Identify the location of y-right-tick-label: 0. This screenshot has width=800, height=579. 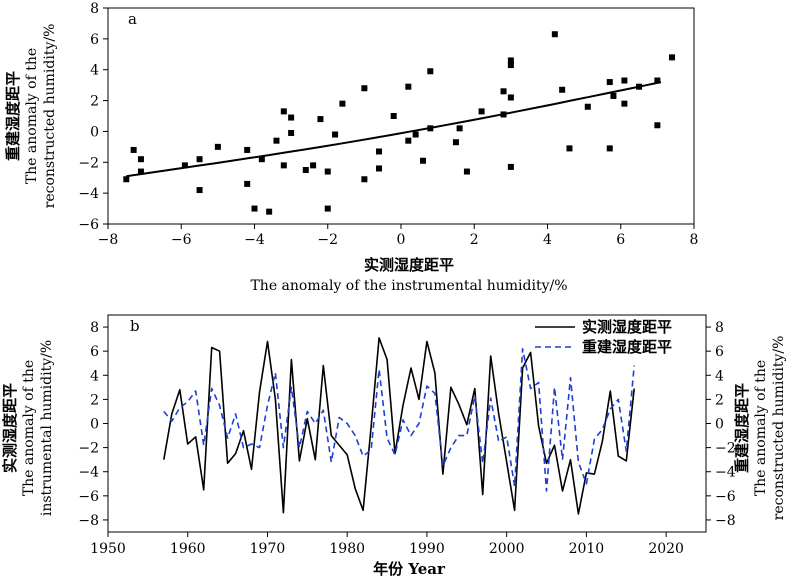
(719, 425).